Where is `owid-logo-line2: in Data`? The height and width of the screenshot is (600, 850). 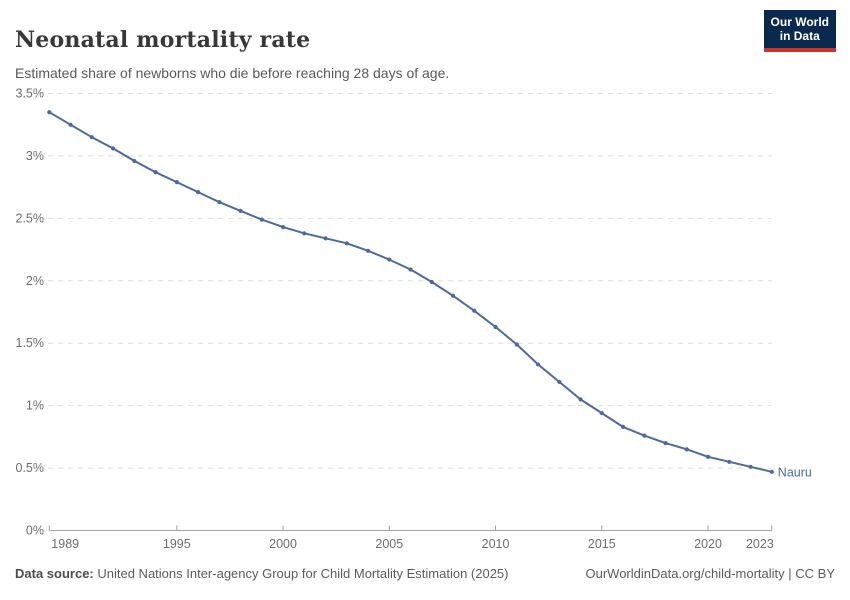
owid-logo-line2: in Data is located at coordinates (799, 36).